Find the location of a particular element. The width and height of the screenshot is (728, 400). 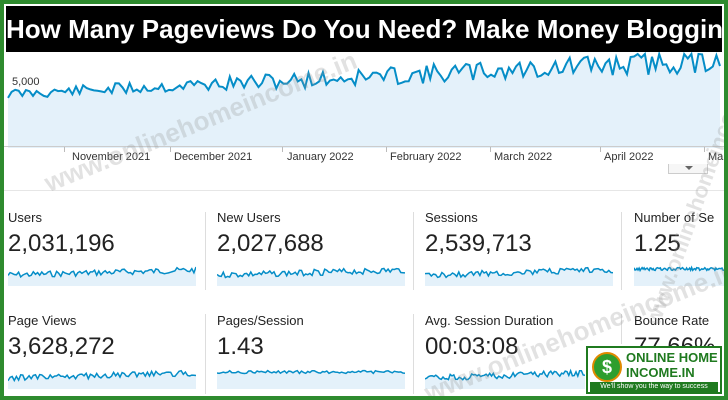

metric-value: 00:03:08 is located at coordinates (472, 346).